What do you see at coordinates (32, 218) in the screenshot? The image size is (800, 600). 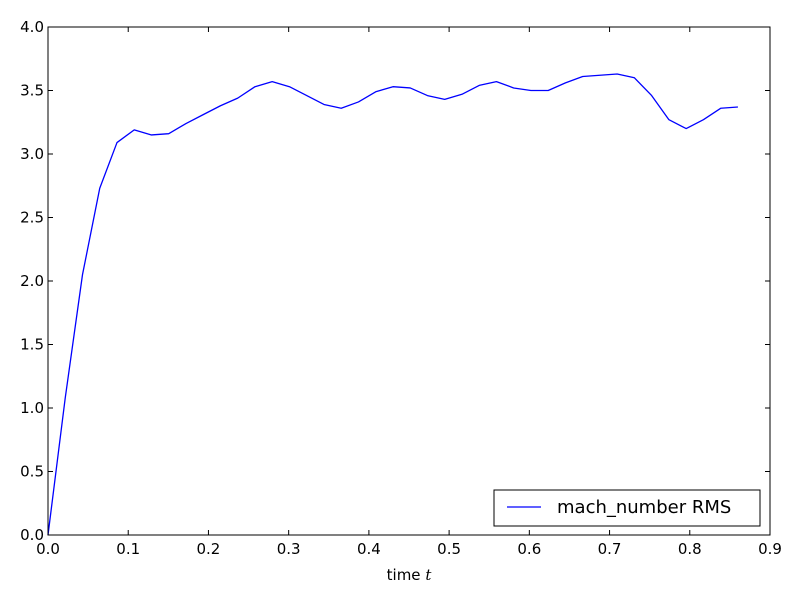 I see `y-tick-label: 2.5` at bounding box center [32, 218].